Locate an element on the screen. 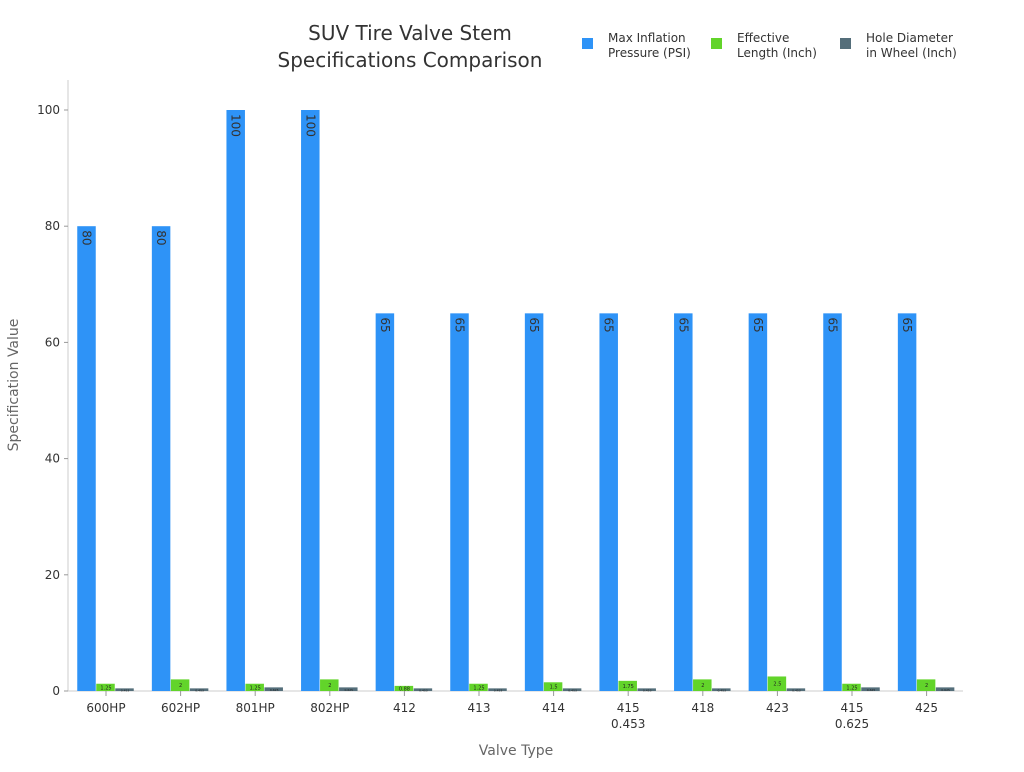 The width and height of the screenshot is (1024, 772). data-label: 2.5 is located at coordinates (777, 685).